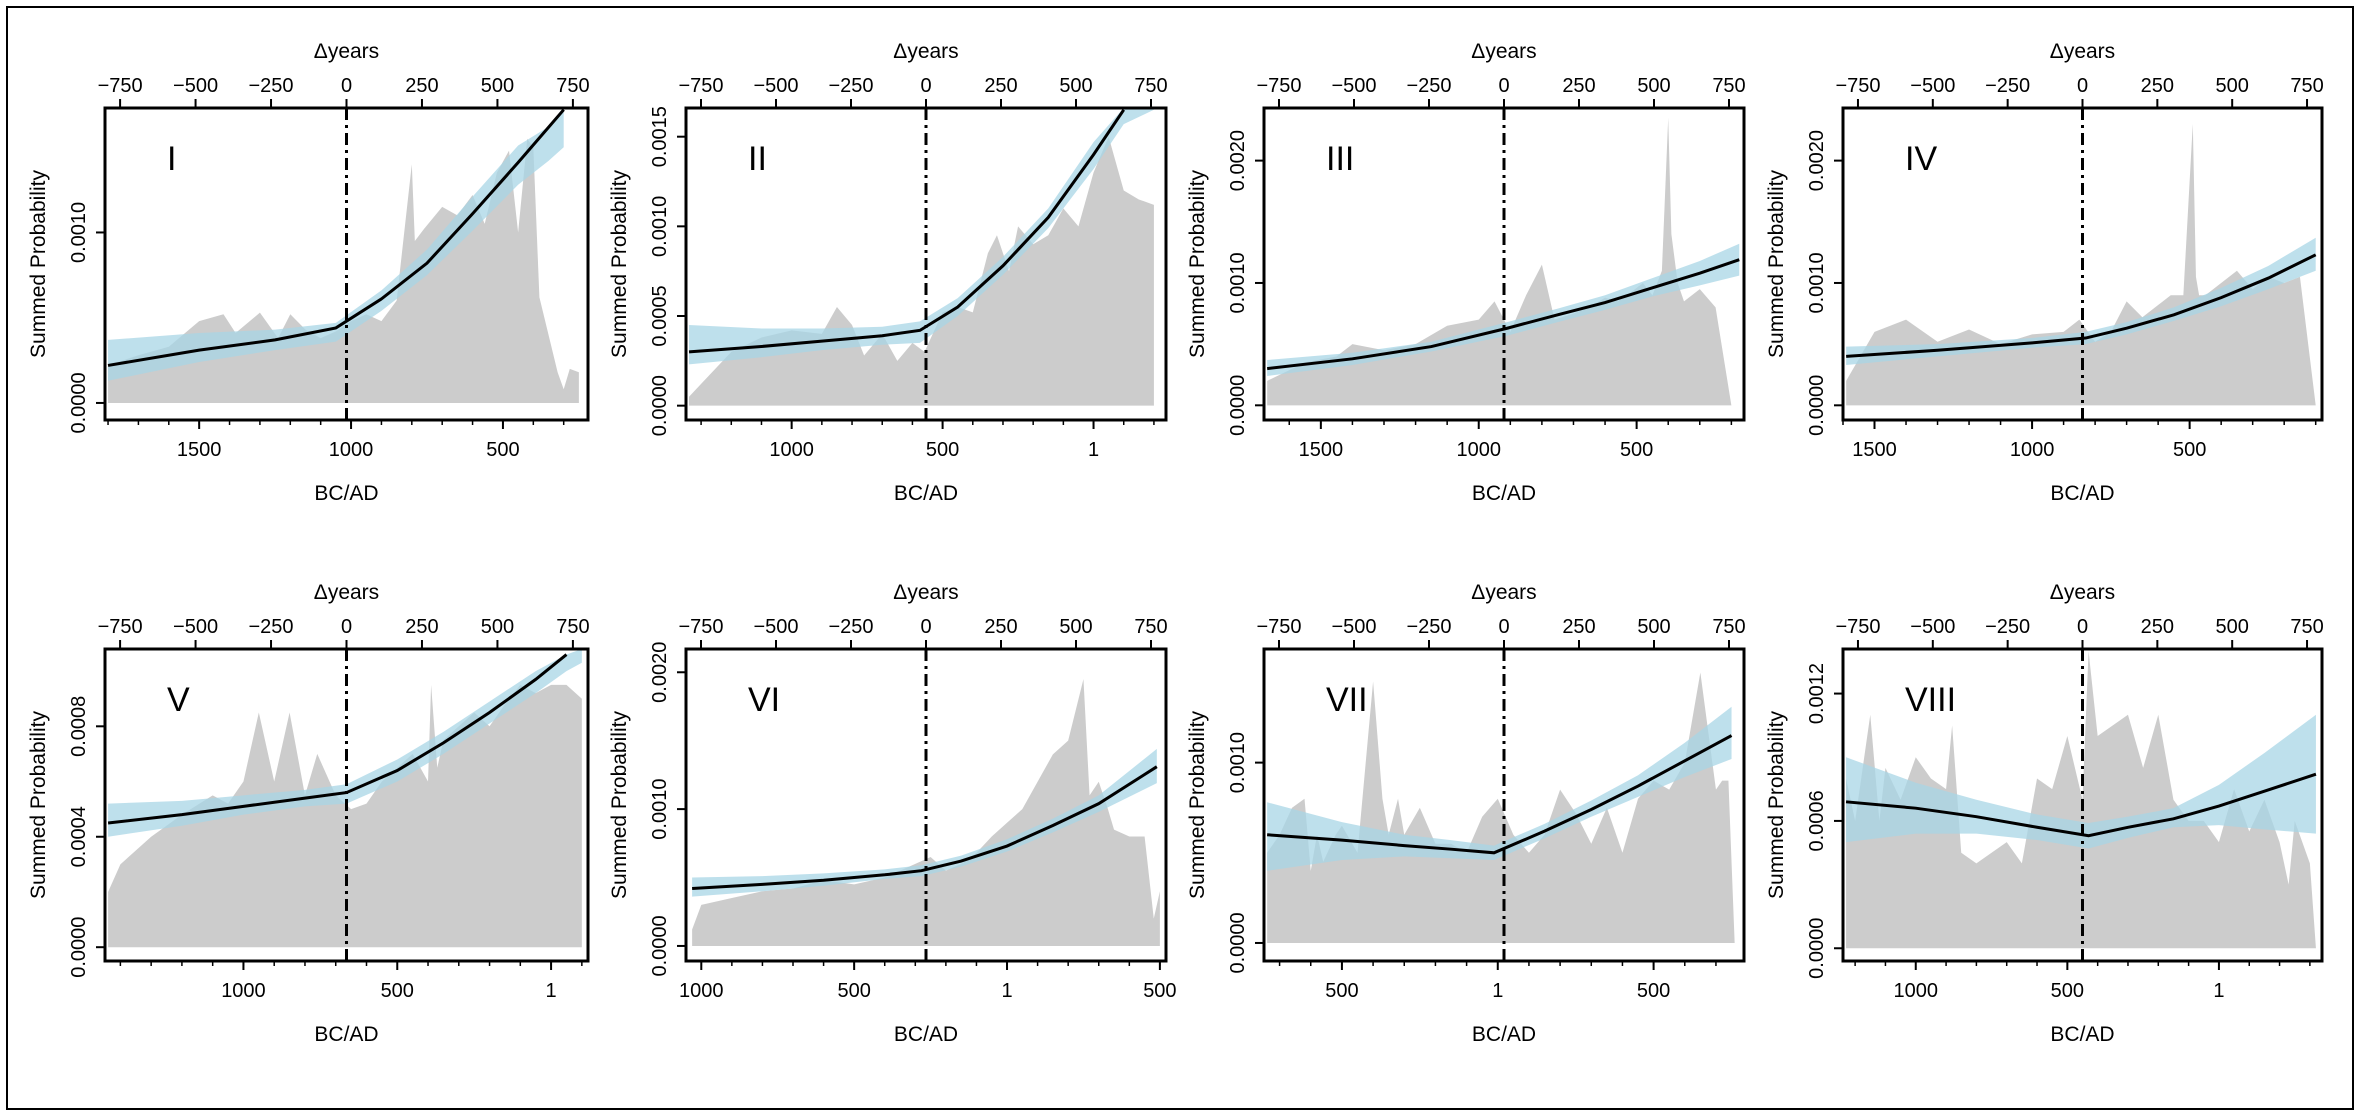 The height and width of the screenshot is (1118, 2362). Describe the element at coordinates (171, 159) in the screenshot. I see `panel-label: I` at that location.